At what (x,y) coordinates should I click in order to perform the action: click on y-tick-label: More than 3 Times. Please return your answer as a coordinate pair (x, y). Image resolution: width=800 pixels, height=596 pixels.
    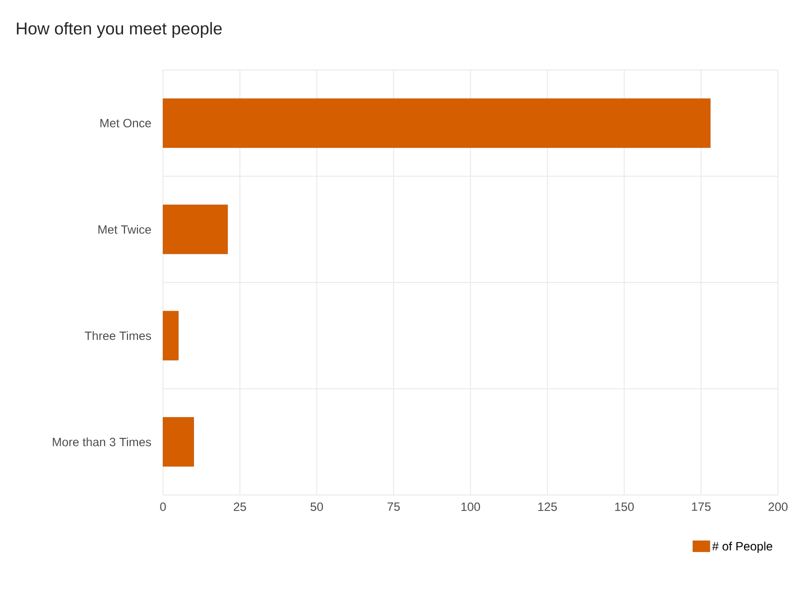
    Looking at the image, I should click on (102, 441).